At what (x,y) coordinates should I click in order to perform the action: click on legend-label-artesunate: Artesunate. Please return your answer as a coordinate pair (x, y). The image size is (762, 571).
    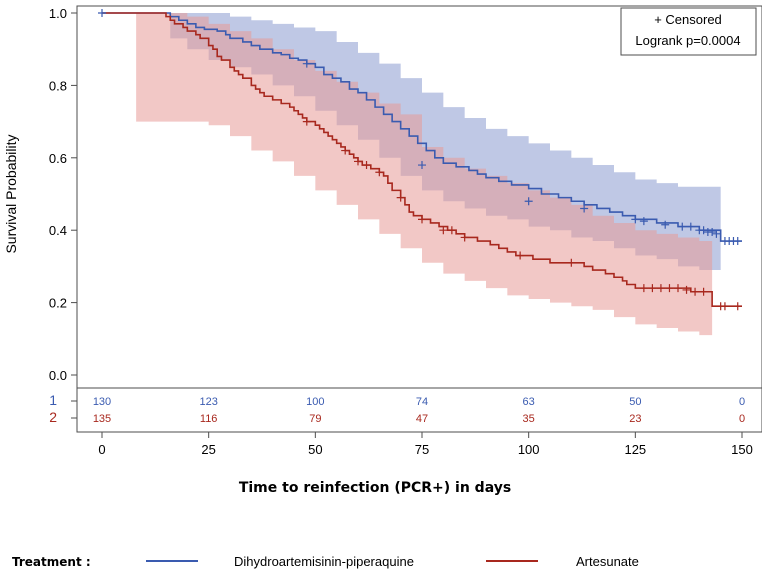
    Looking at the image, I should click on (607, 561).